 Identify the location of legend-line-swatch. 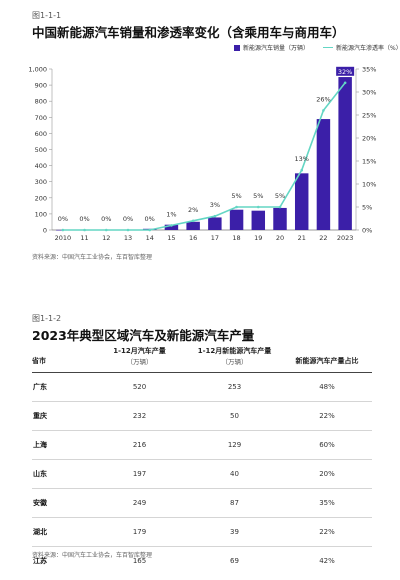
(328, 47).